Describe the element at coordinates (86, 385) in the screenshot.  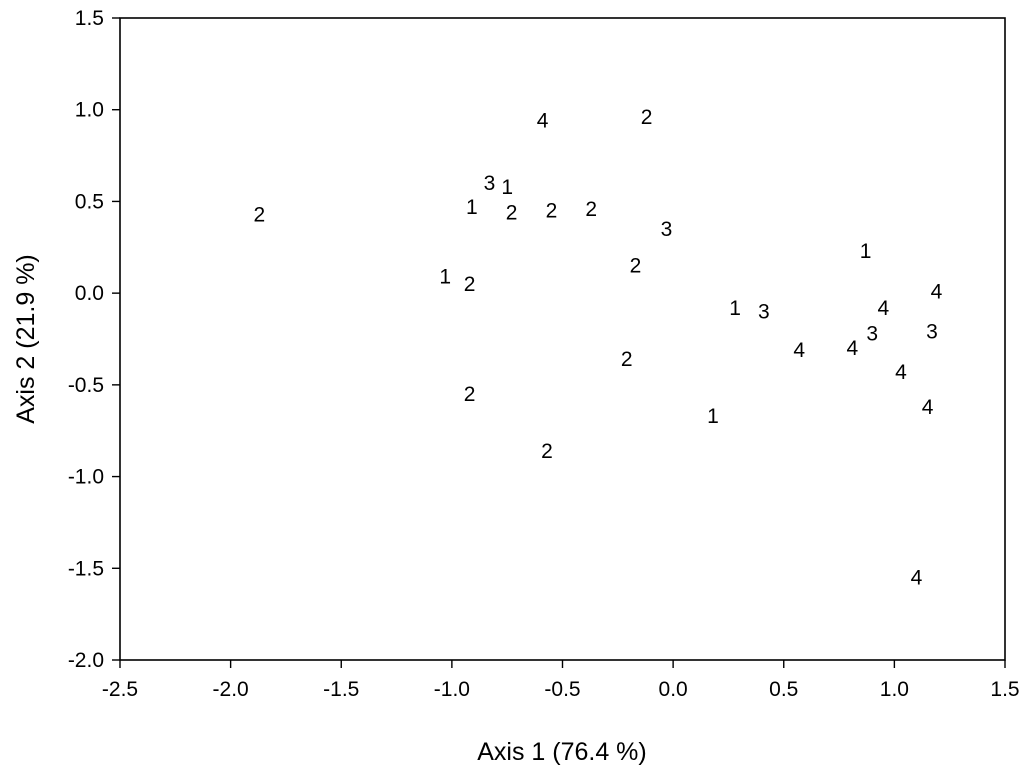
I see `y-tick-label: -0.5` at that location.